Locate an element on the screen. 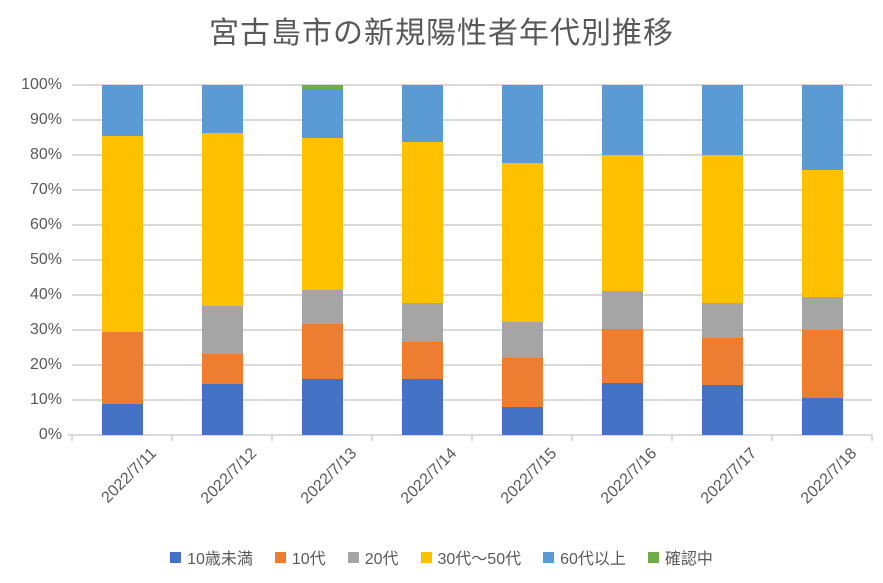 The image size is (883, 583). bar-2022/7/17 is located at coordinates (722, 260).